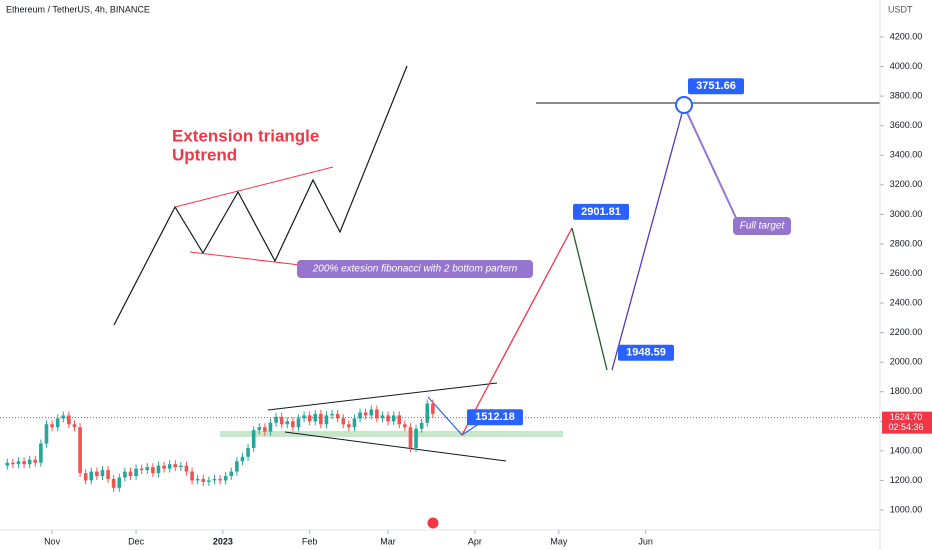  I want to click on symbol-title: Ethereum / TetherUS, 4h, BINANCE, so click(78, 9).